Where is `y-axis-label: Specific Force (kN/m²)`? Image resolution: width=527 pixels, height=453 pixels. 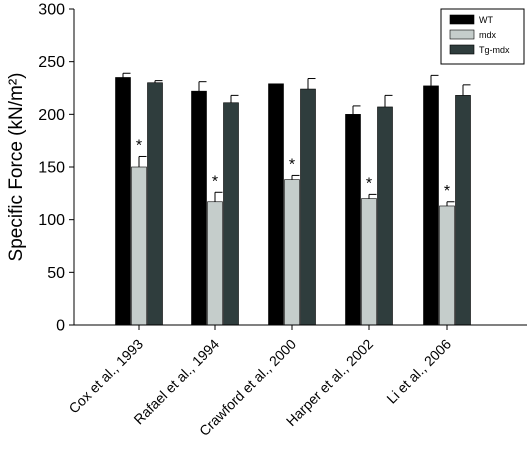
y-axis-label: Specific Force (kN/m²) is located at coordinates (16, 167).